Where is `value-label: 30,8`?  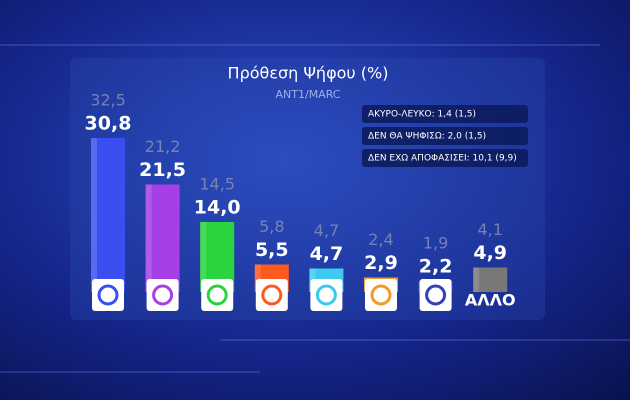 value-label: 30,8 is located at coordinates (108, 124).